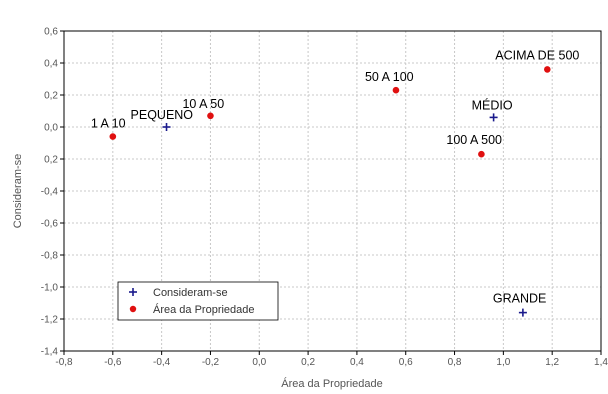 This screenshot has height=394, width=608. What do you see at coordinates (357, 362) in the screenshot?
I see `x-tick-label: 0,4` at bounding box center [357, 362].